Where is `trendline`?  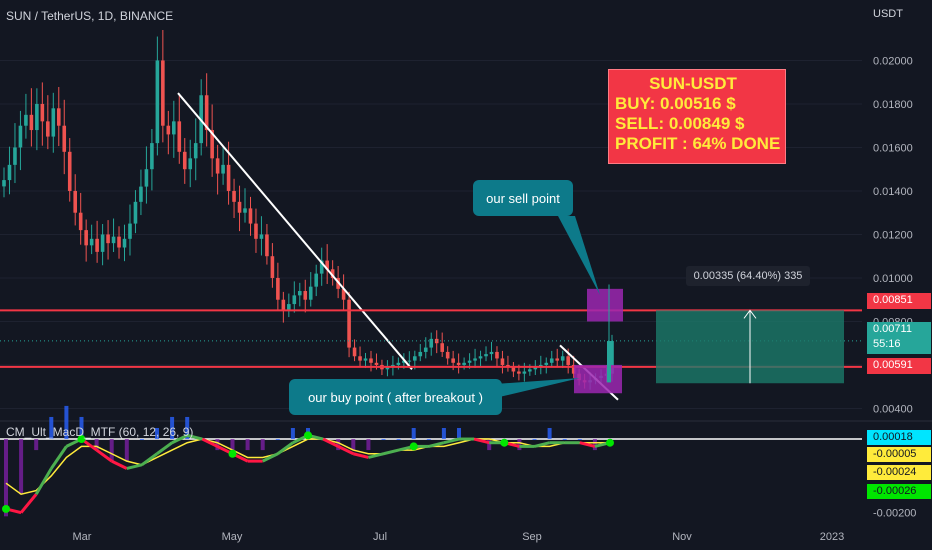 trendline is located at coordinates (295, 231).